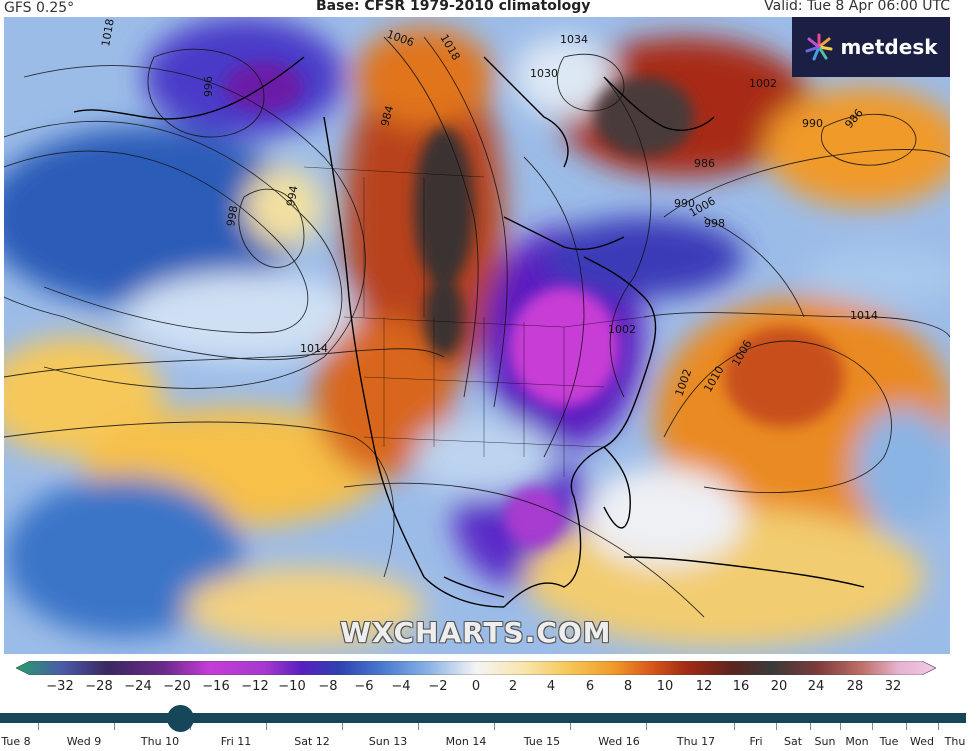 The image size is (980, 751). What do you see at coordinates (779, 686) in the screenshot?
I see `colorbar-tick: 20` at bounding box center [779, 686].